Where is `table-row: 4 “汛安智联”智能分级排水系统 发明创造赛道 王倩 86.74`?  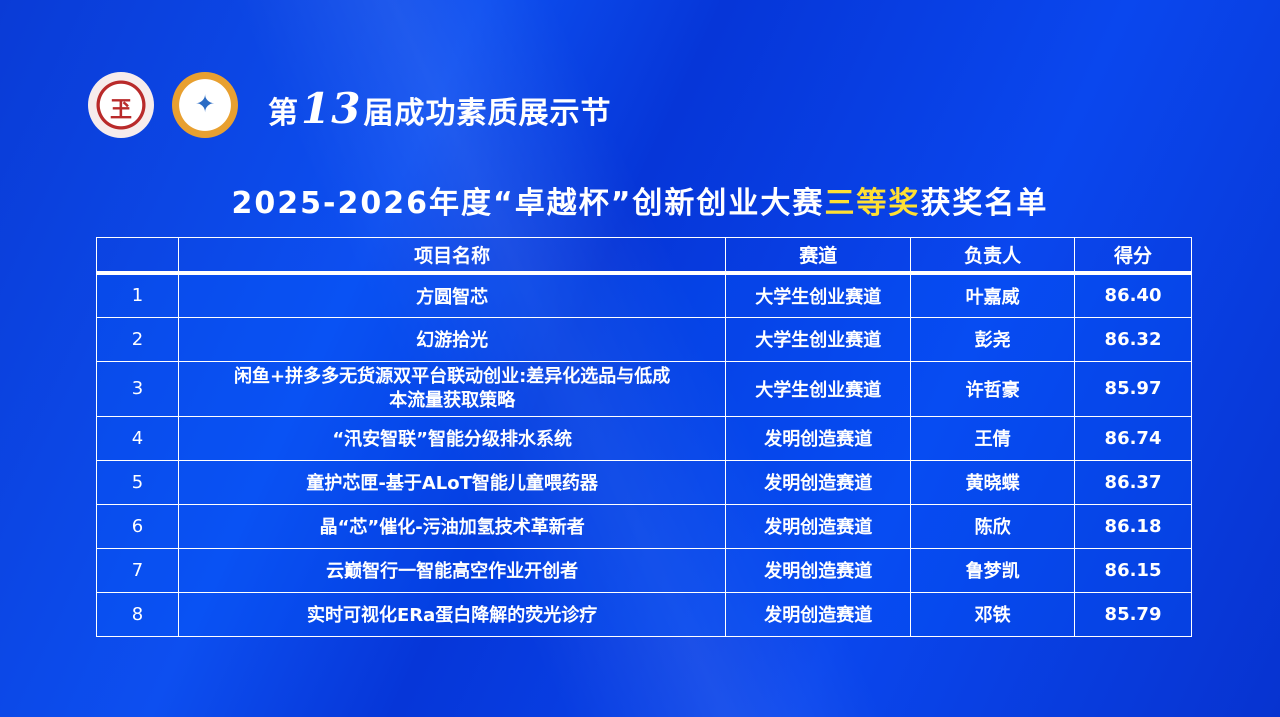 table-row: 4 “汛安智联”智能分级排水系统 发明创造赛道 王倩 86.74 is located at coordinates (644, 438).